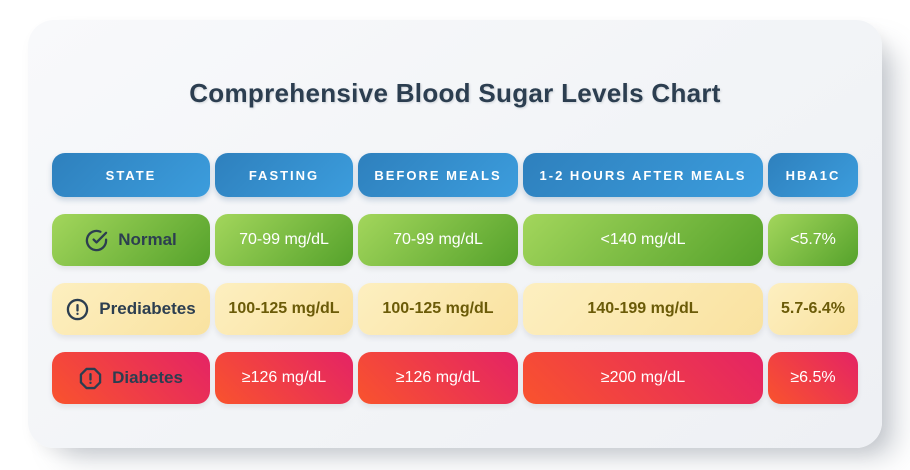 Image resolution: width=910 pixels, height=470 pixels. I want to click on diabetes-hba1c-value: ≥6.5%, so click(813, 378).